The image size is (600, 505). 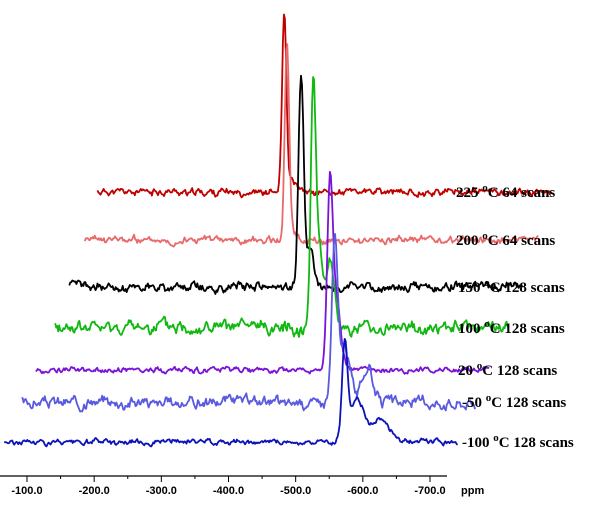 What do you see at coordinates (505, 239) in the screenshot?
I see `series-label-1: 200 oC 64 scans` at bounding box center [505, 239].